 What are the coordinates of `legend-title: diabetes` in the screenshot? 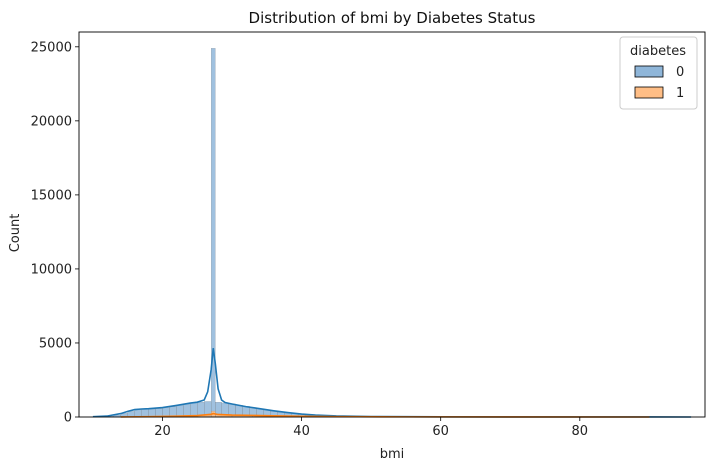 It's located at (658, 51).